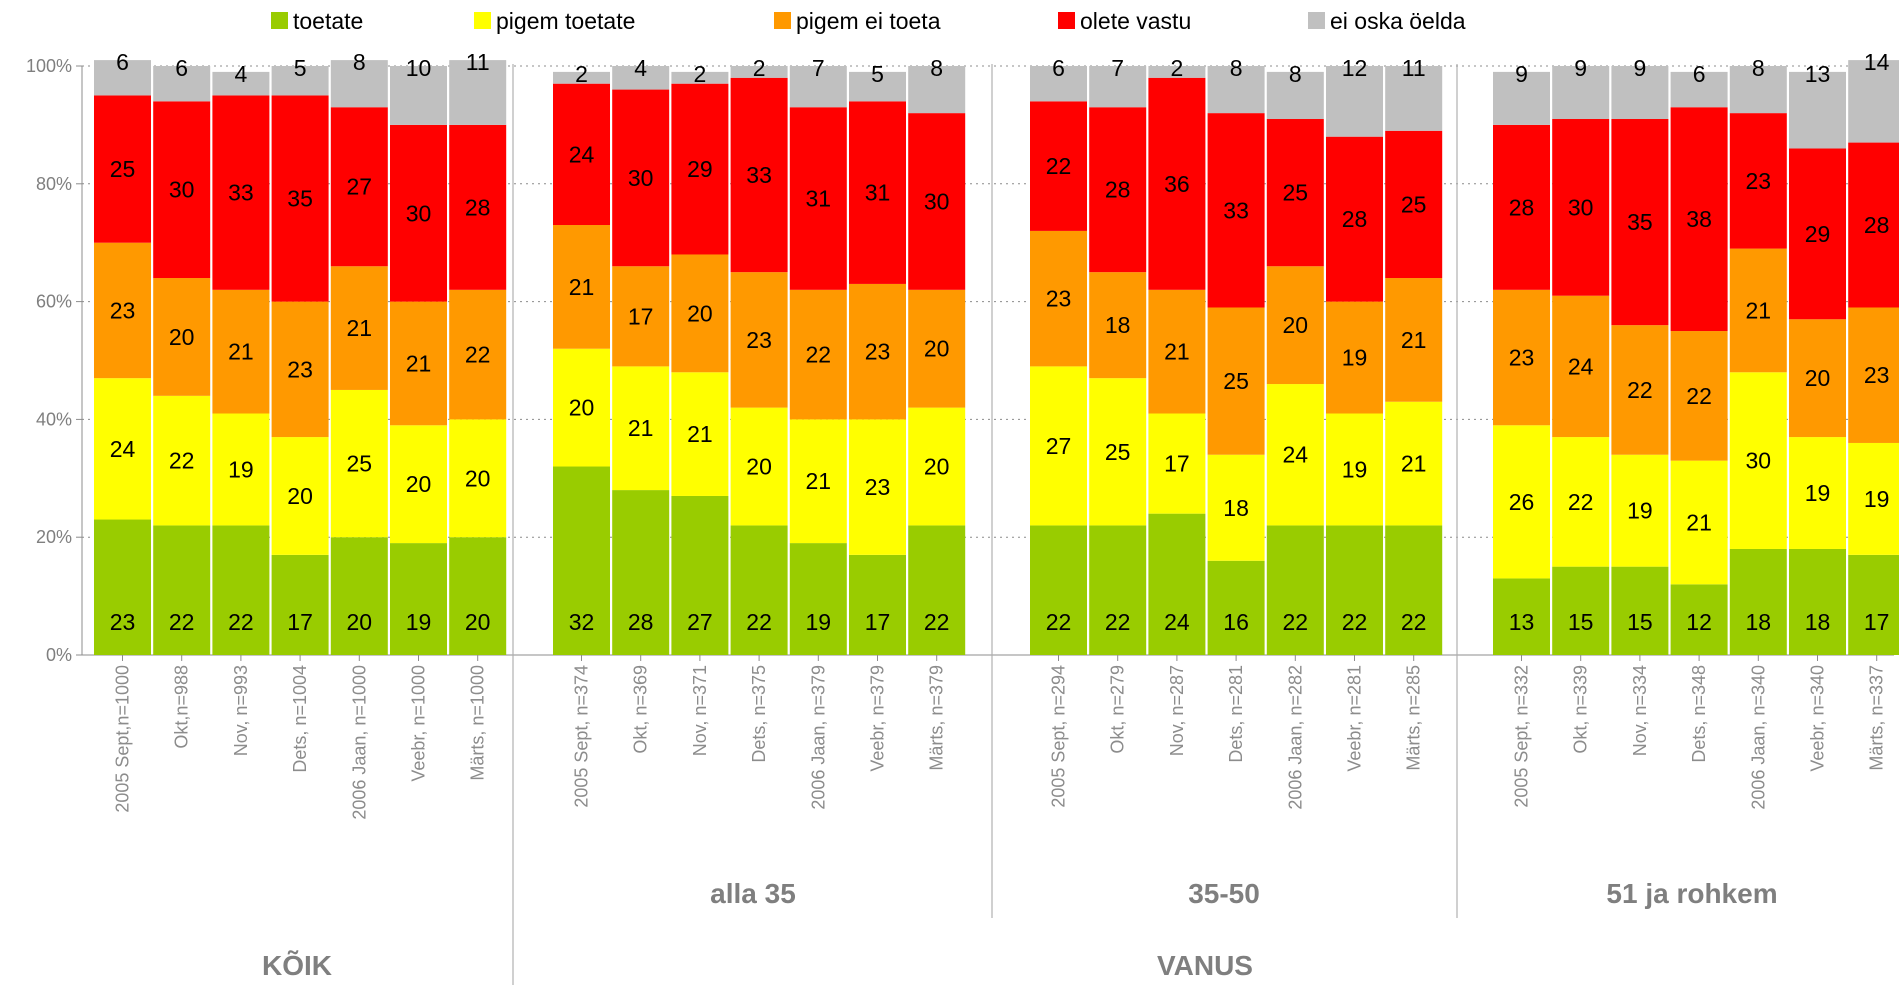 Image resolution: width=1899 pixels, height=992 pixels. Describe the element at coordinates (1177, 710) in the screenshot. I see `category-label: Nov, n=287` at that location.